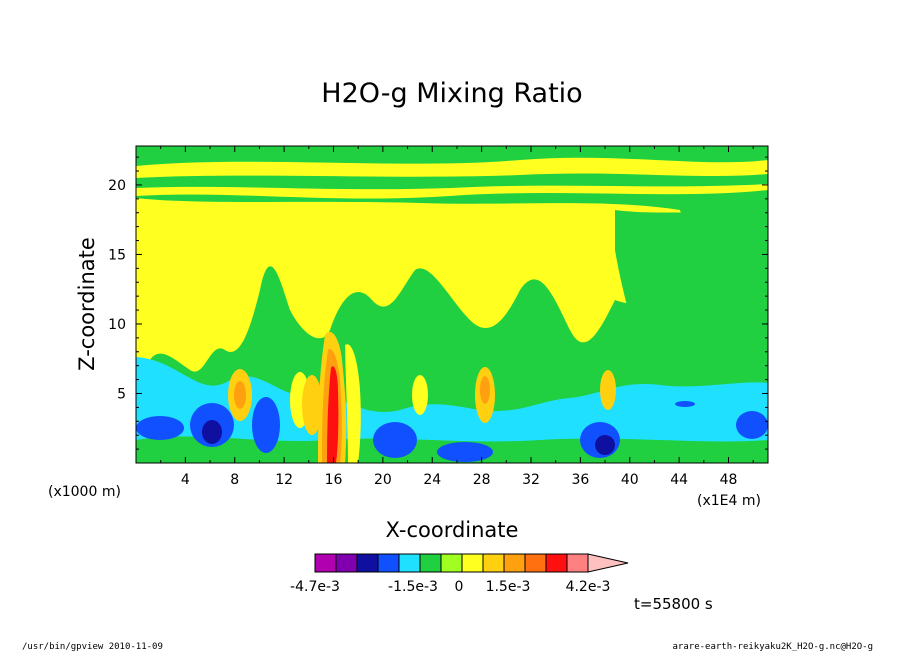  Describe the element at coordinates (432, 480) in the screenshot. I see `x-tick-label: 24` at that location.